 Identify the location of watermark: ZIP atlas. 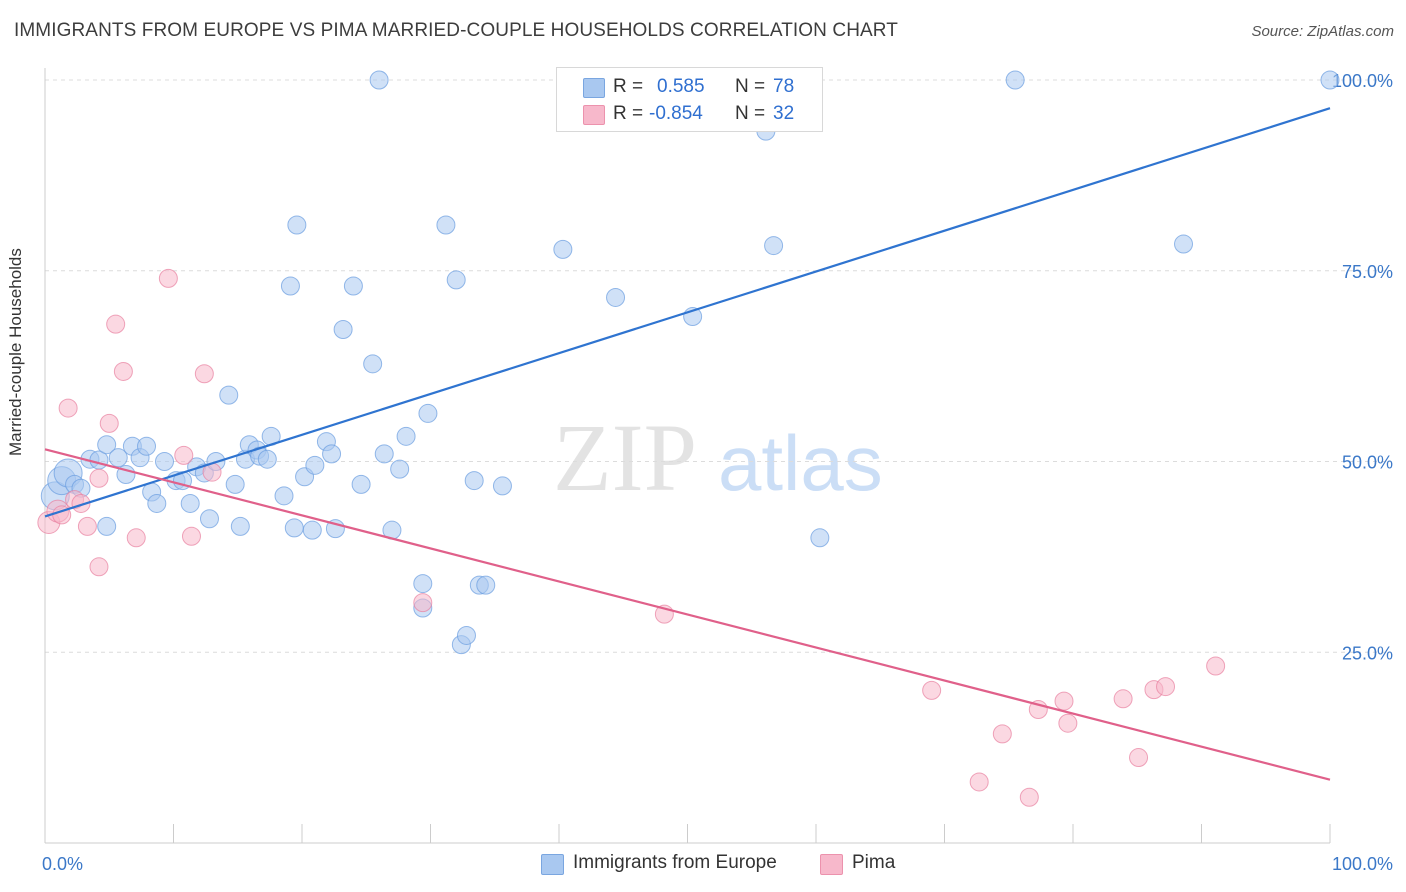
(718, 457).